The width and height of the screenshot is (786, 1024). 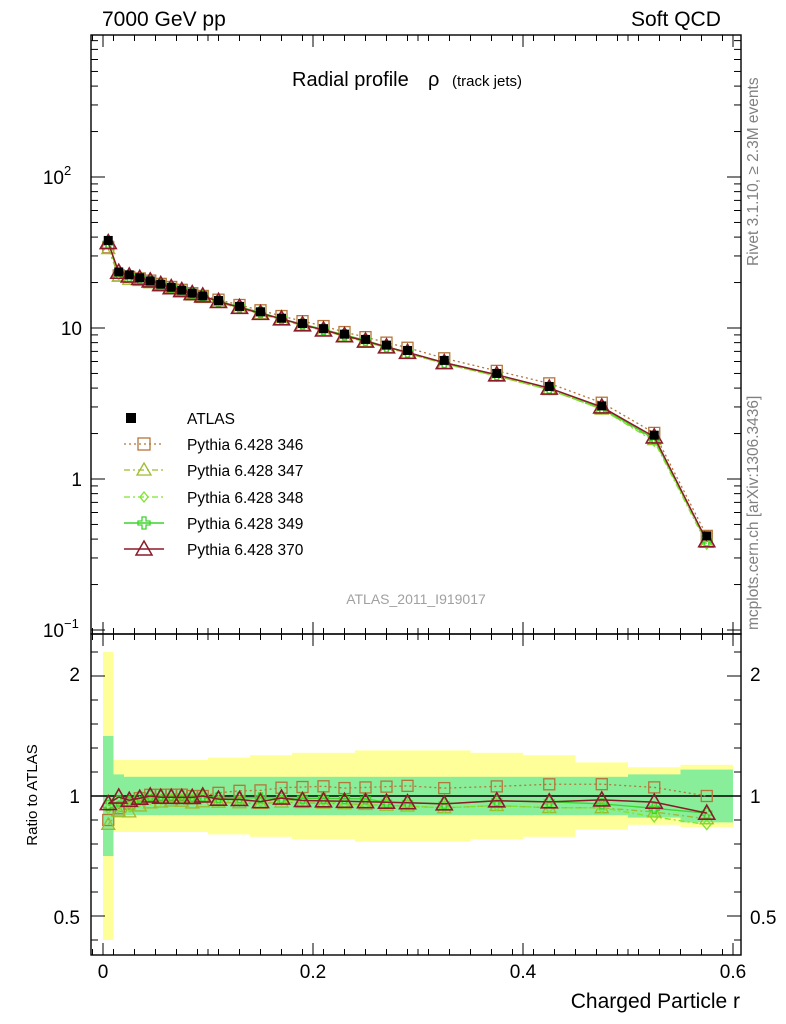 What do you see at coordinates (416, 599) in the screenshot?
I see `analysis-tag: ATLAS_2011_I919017` at bounding box center [416, 599].